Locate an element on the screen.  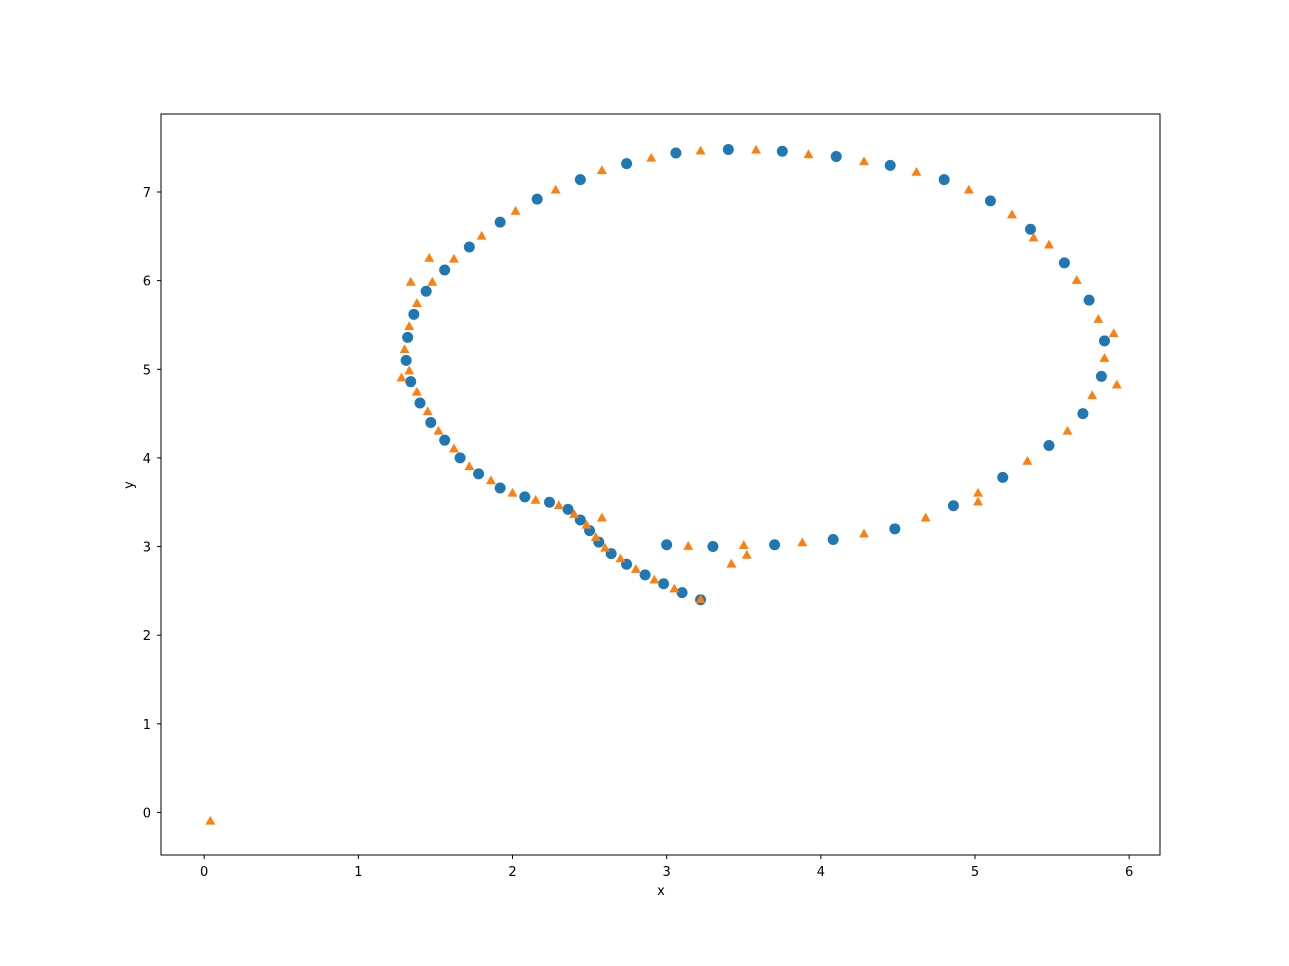
x-tick-label: 5 is located at coordinates (975, 872).